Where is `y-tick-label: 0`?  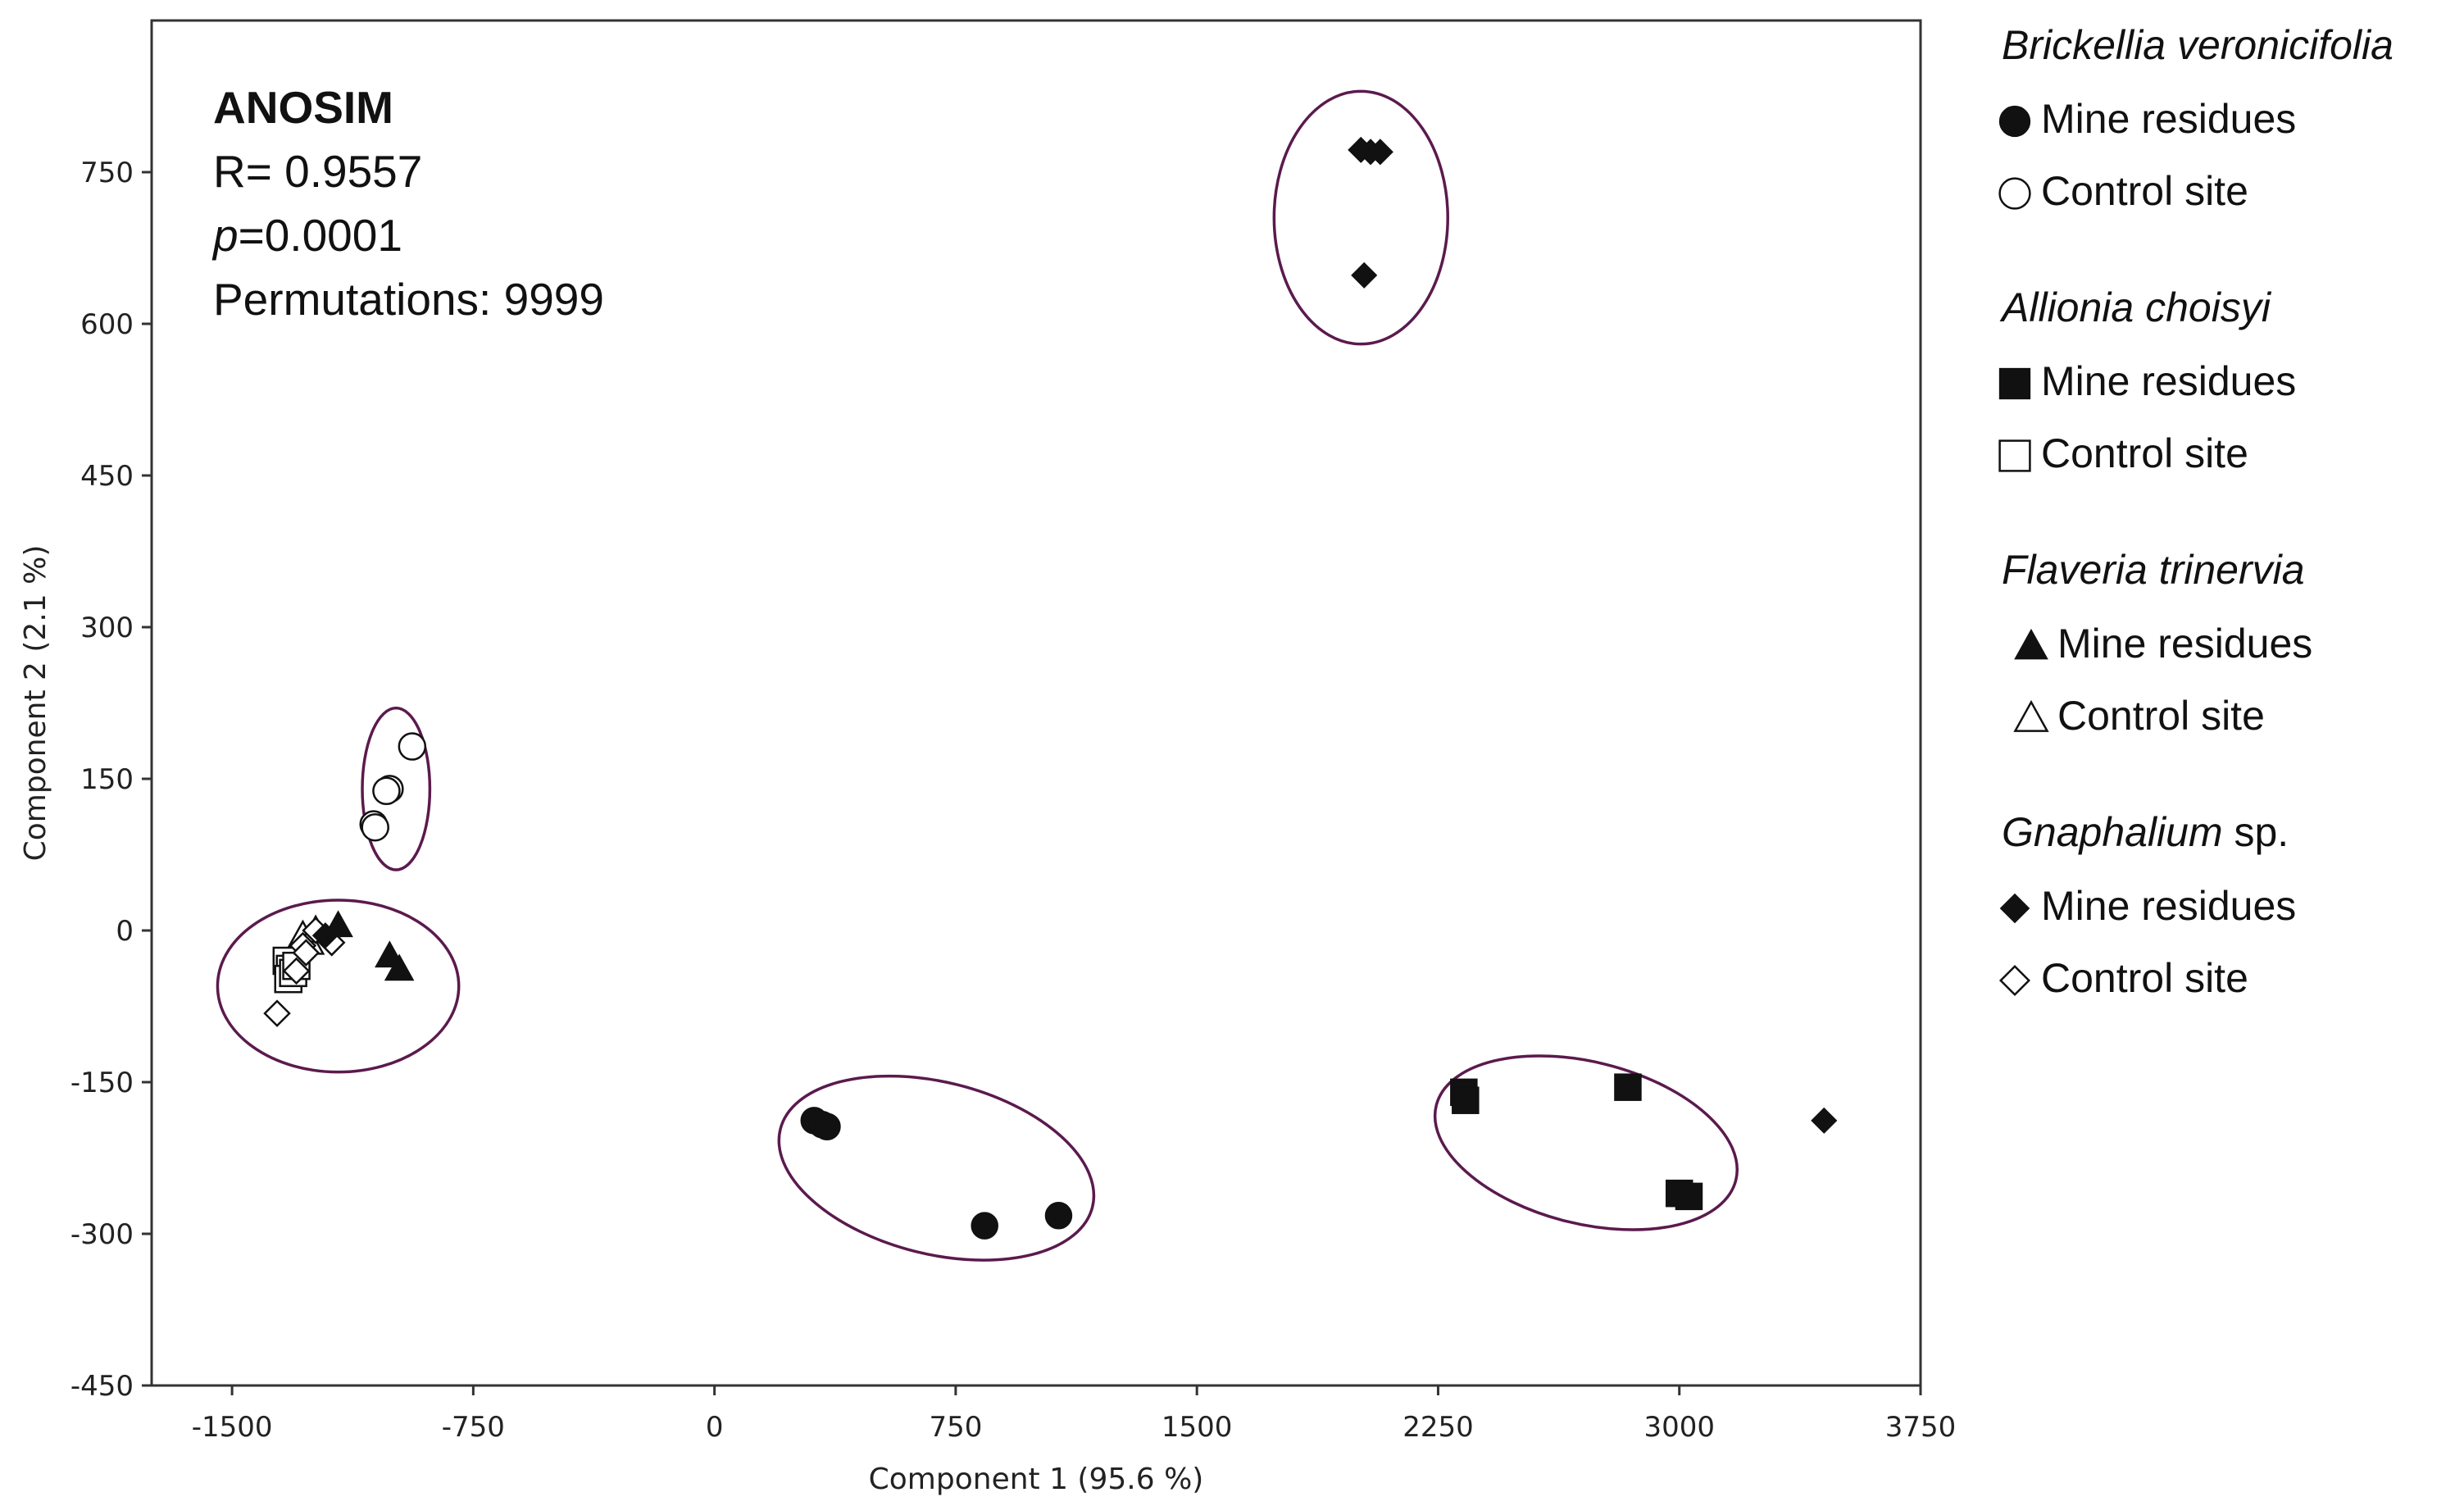 y-tick-label: 0 is located at coordinates (125, 932).